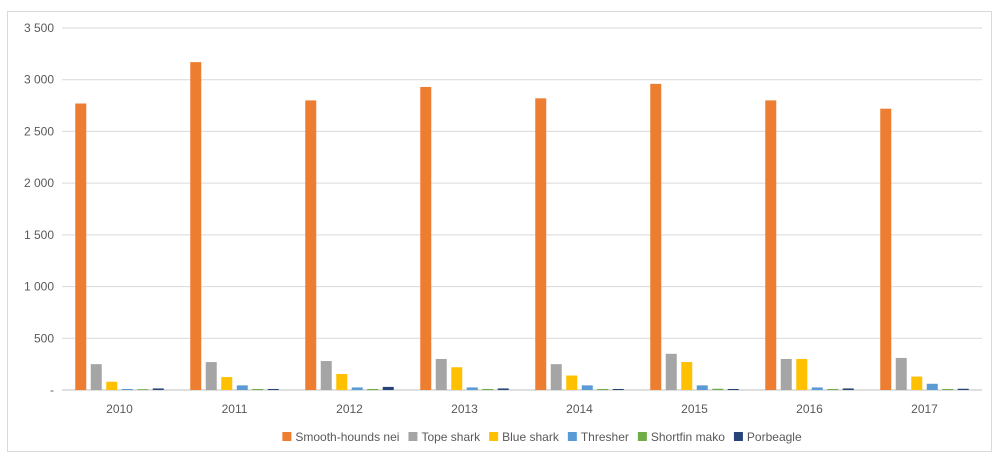 This screenshot has width=1000, height=456. I want to click on x-tick-label: 2017, so click(924, 409).